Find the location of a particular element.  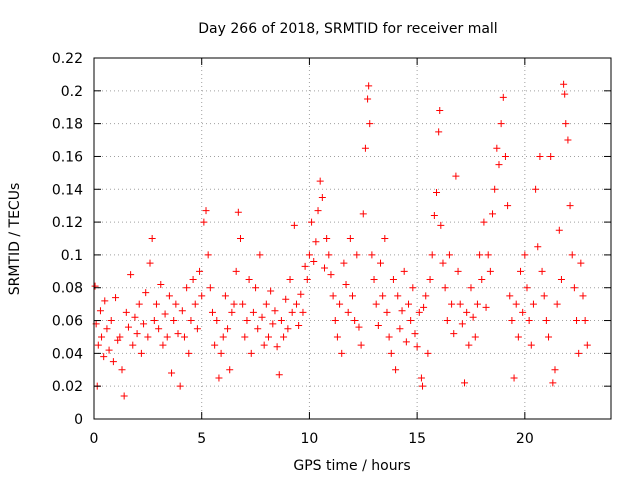

x-tick-label: 10 is located at coordinates (310, 439).